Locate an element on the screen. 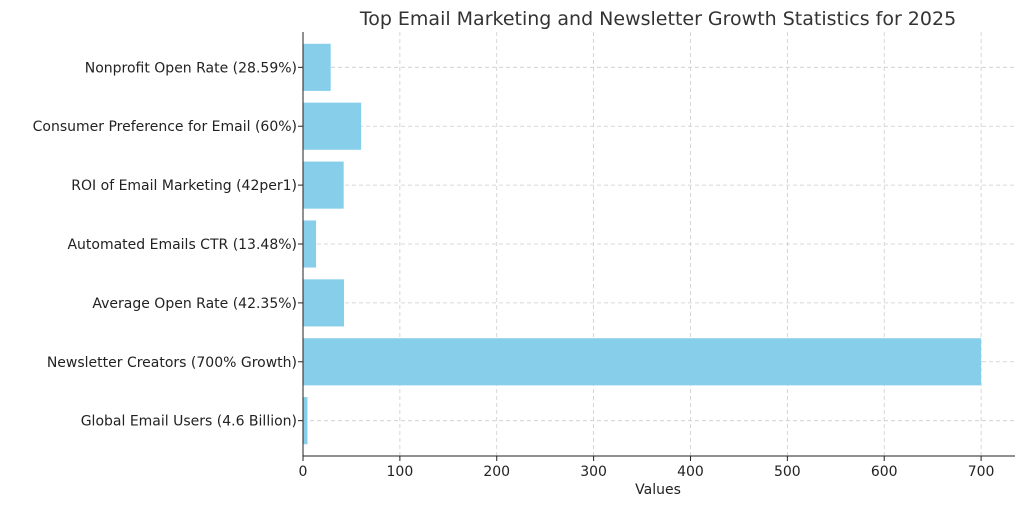  category-label: Average Open Rate (42.35%) is located at coordinates (194, 304).